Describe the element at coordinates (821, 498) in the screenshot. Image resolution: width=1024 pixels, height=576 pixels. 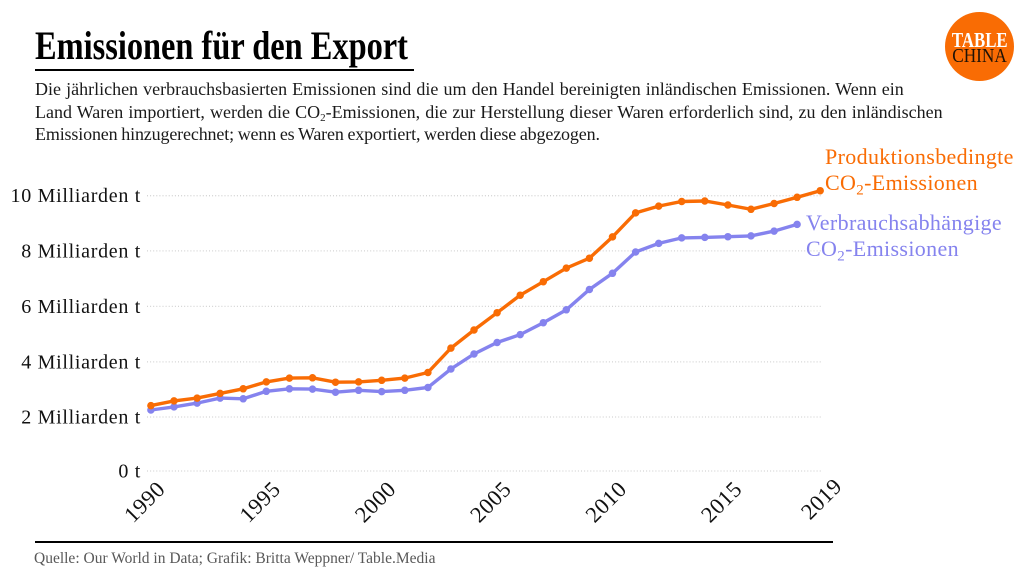
I see `svg-text: 2019` at that location.